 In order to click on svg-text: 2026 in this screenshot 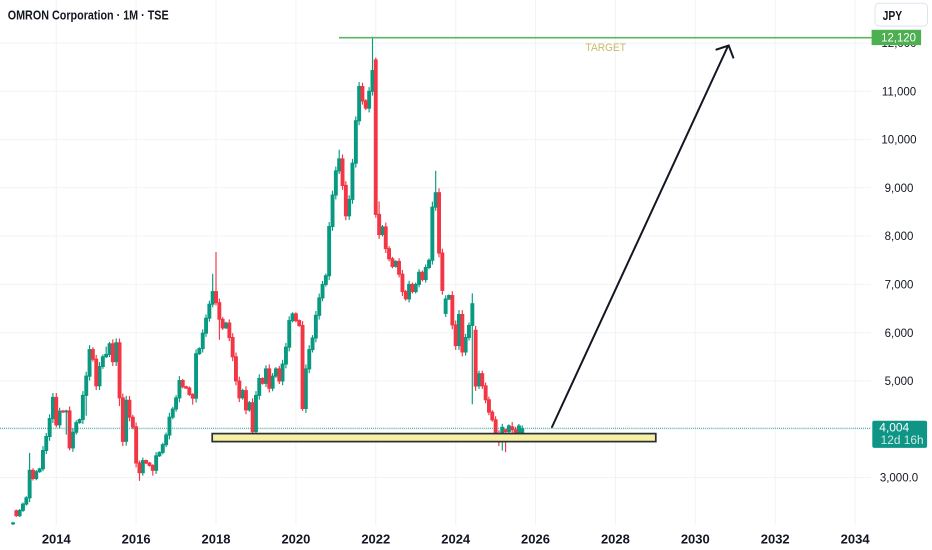, I will do `click(535, 539)`.